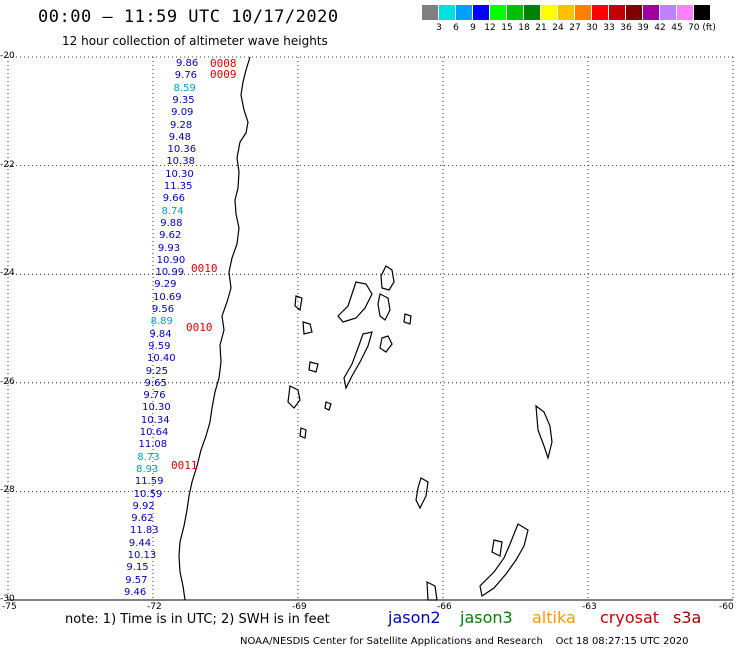  I want to click on pass-time-tag: 0009, so click(223, 74).